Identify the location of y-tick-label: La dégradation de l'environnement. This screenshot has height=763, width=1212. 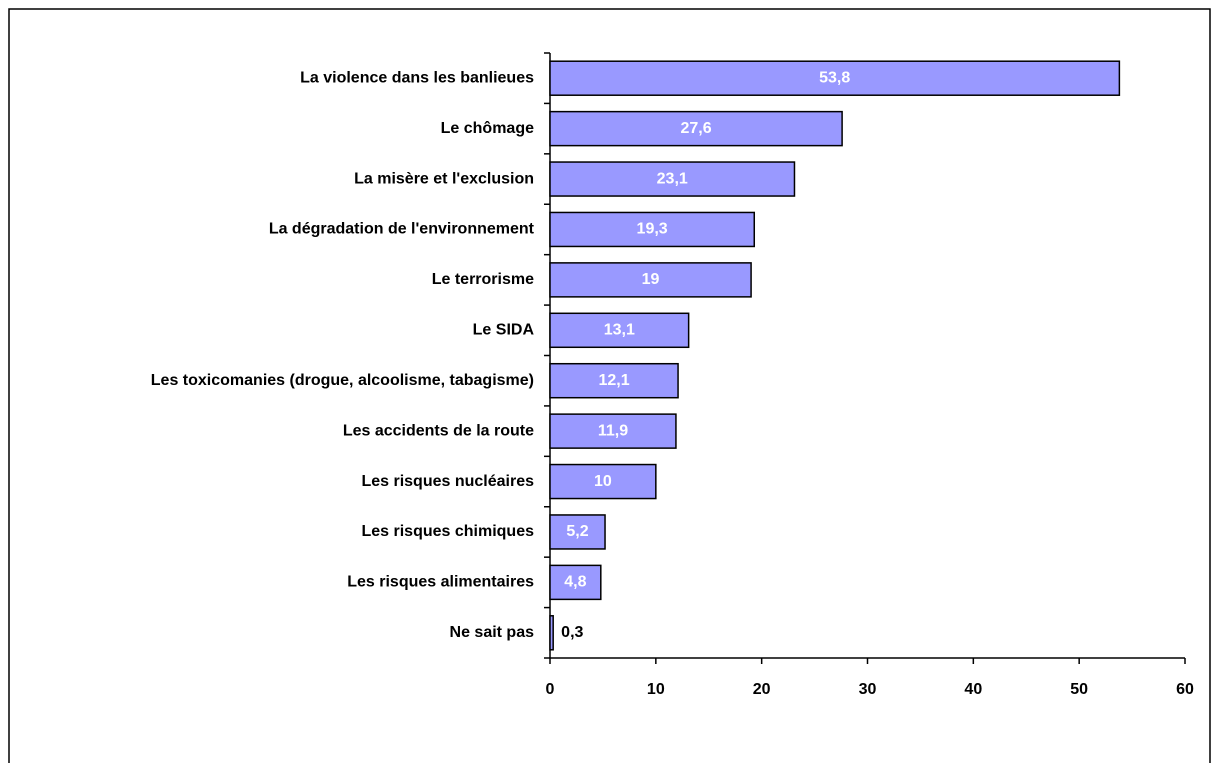
(402, 229).